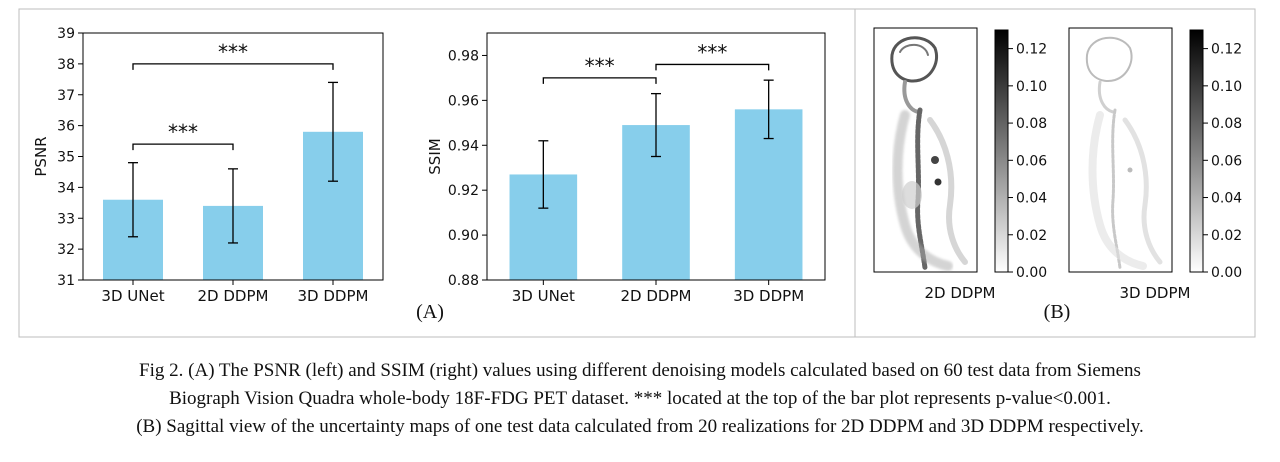 The image size is (1280, 462). What do you see at coordinates (463, 56) in the screenshot?
I see `y-tick-label-5: 0.98` at bounding box center [463, 56].